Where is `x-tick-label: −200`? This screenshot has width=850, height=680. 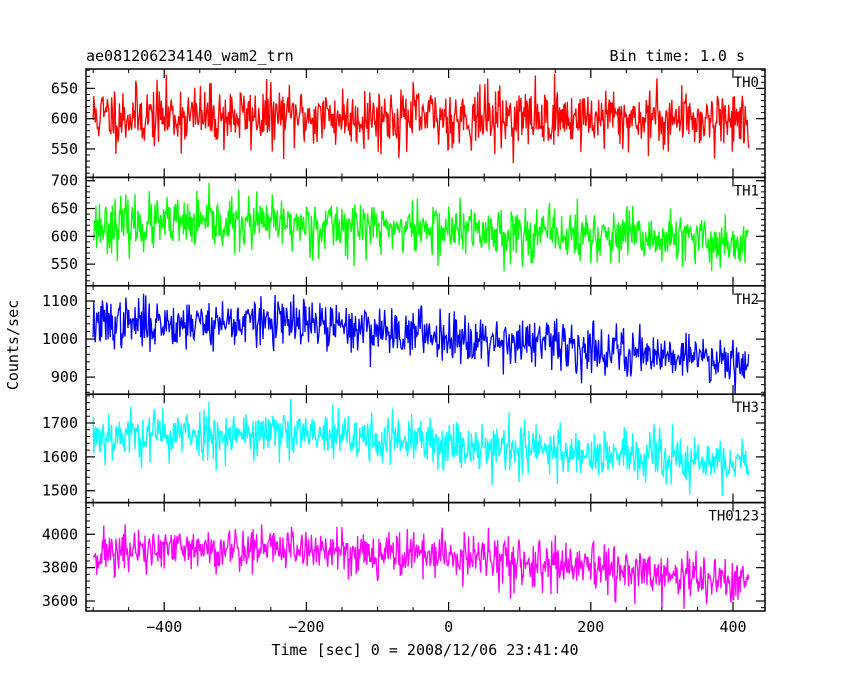 x-tick-label: −200 is located at coordinates (306, 627).